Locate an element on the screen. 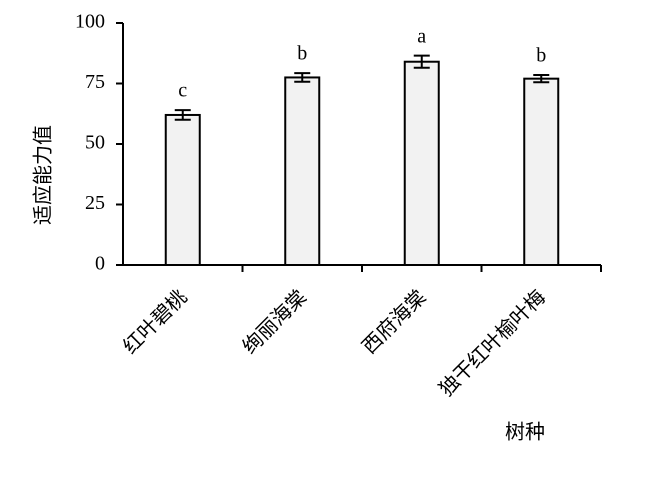 The height and width of the screenshot is (482, 650). x-tick-label: 独干红叶榆叶梅 is located at coordinates (492, 343).